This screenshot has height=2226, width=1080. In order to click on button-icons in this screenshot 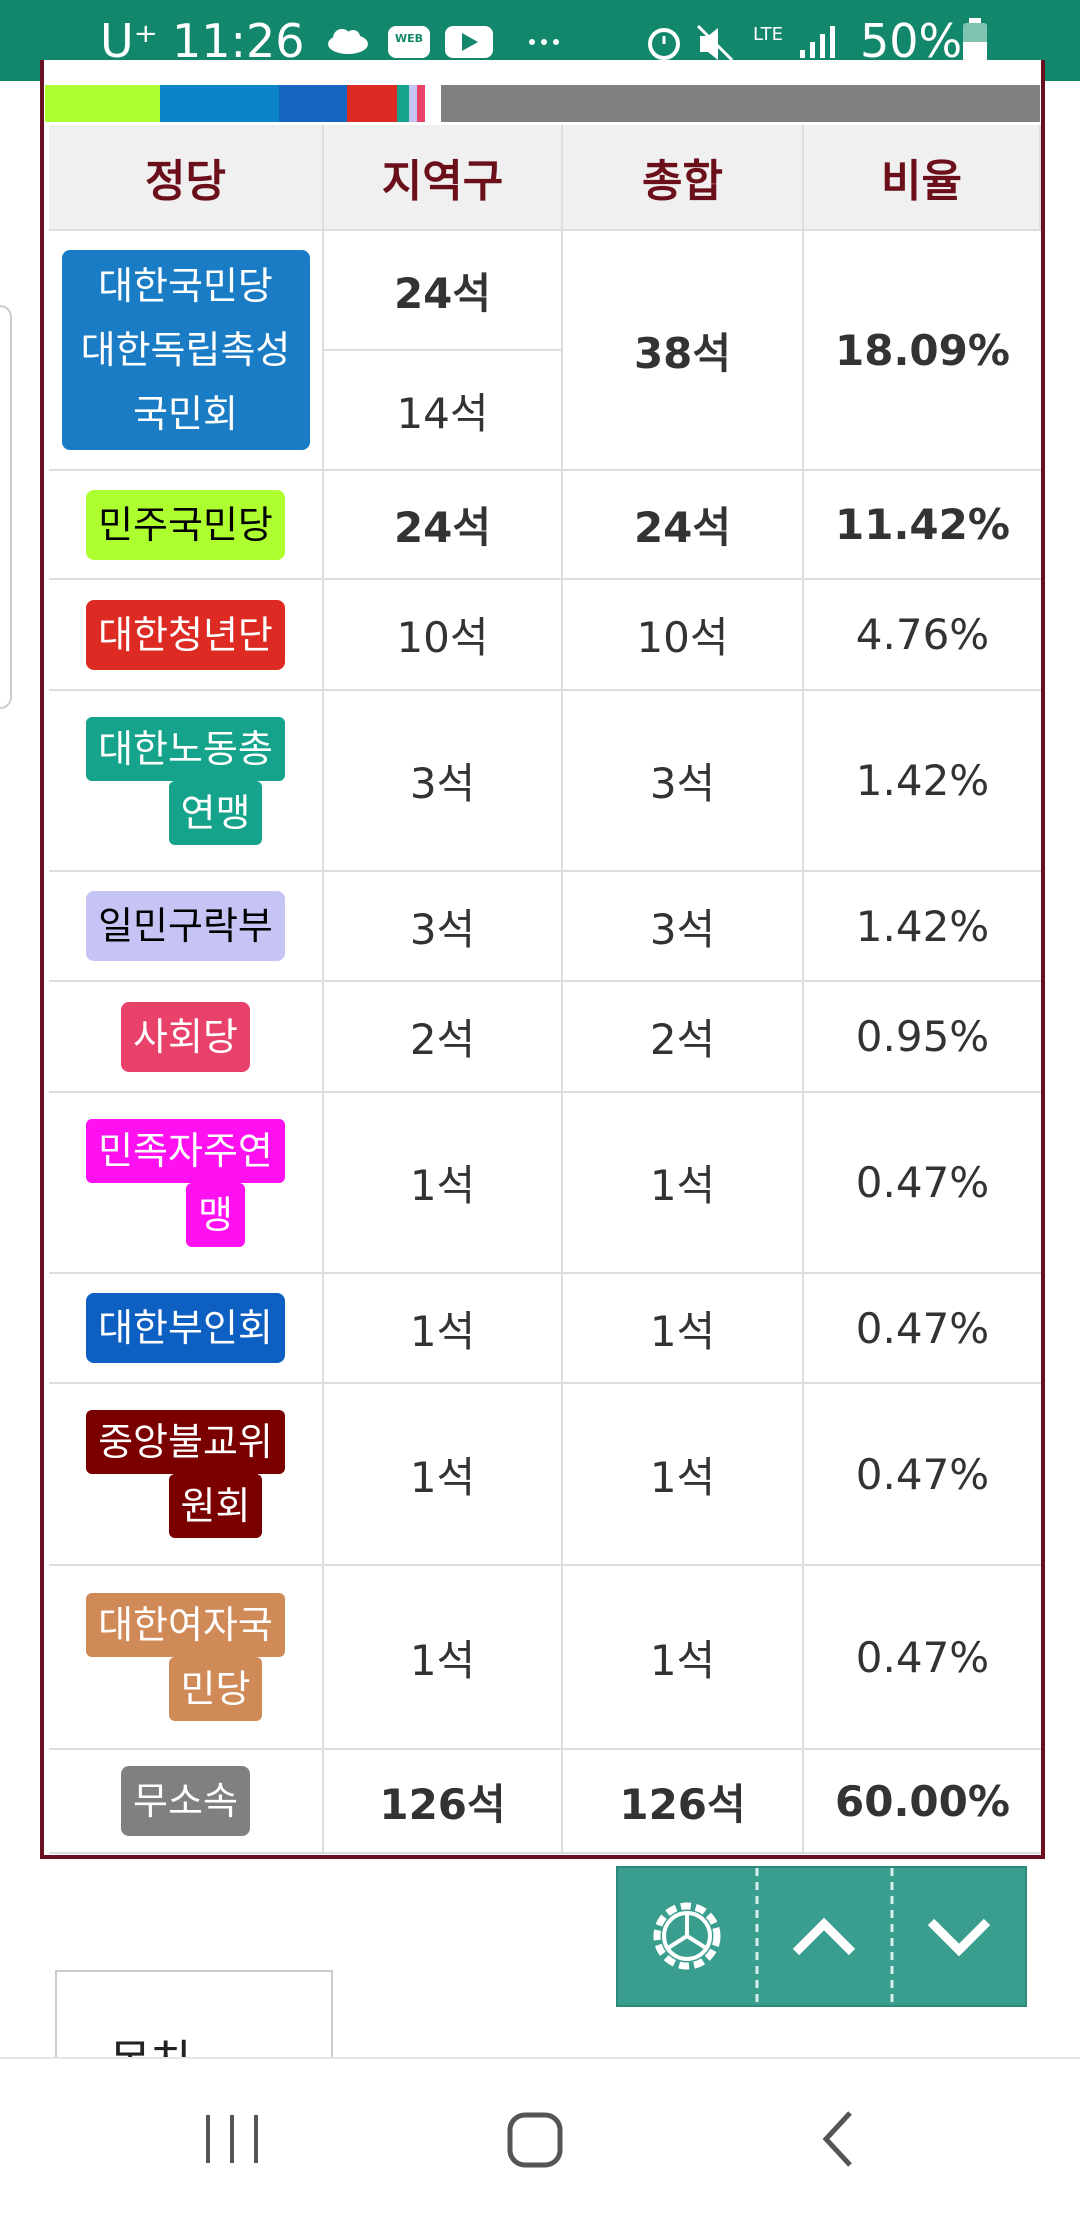, I will do `click(821, 1936)`.